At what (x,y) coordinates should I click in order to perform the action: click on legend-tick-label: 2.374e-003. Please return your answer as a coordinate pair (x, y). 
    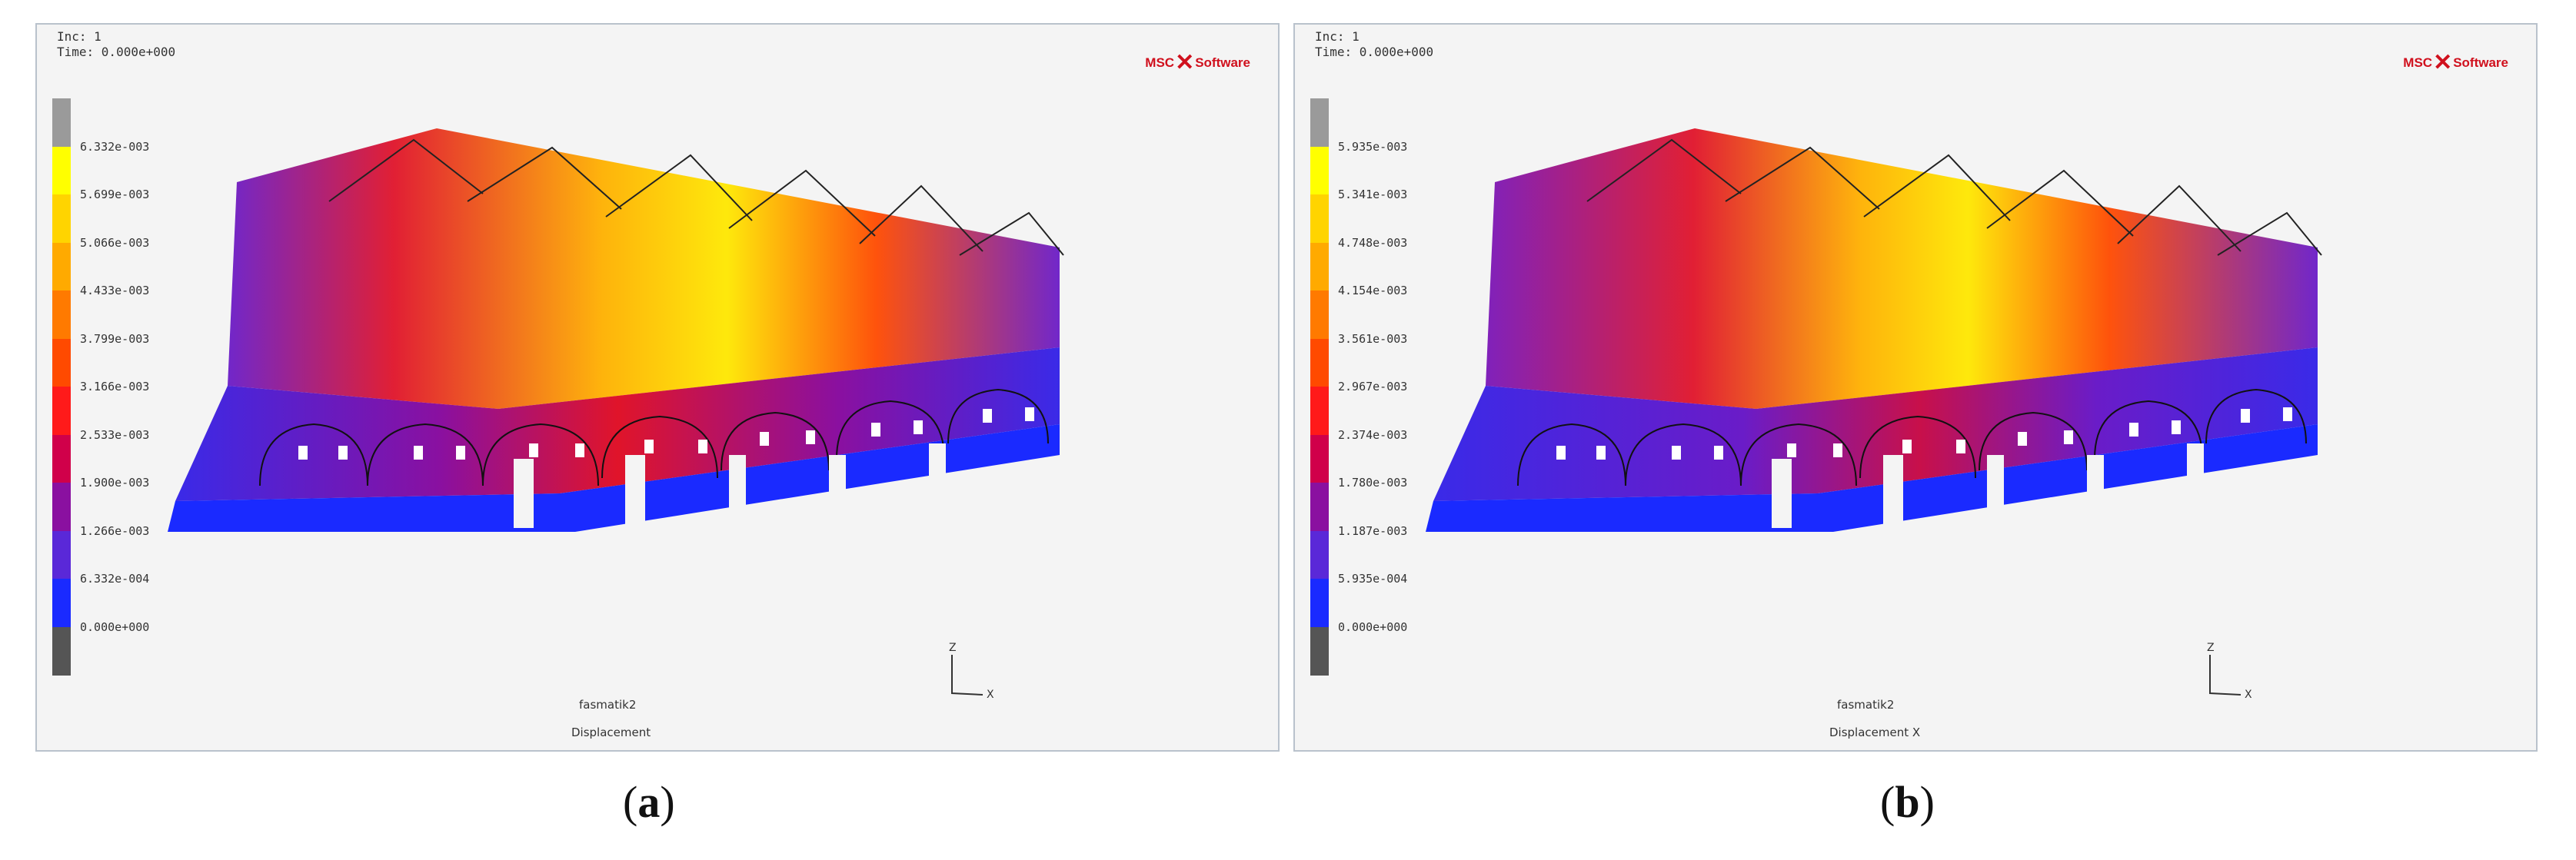
    Looking at the image, I should click on (1373, 434).